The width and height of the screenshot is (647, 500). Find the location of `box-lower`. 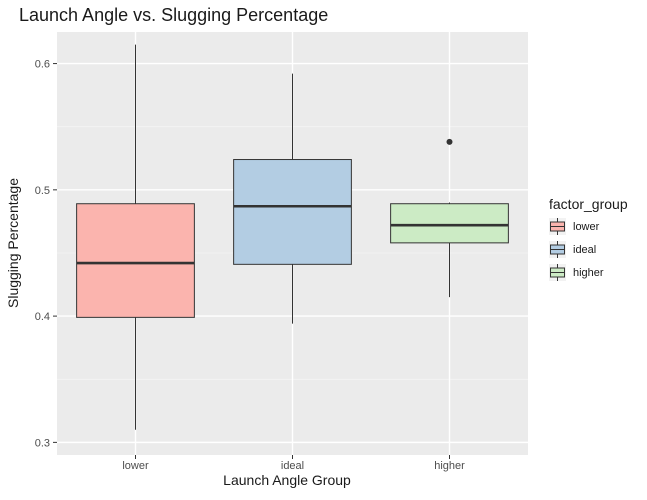

box-lower is located at coordinates (135, 237).